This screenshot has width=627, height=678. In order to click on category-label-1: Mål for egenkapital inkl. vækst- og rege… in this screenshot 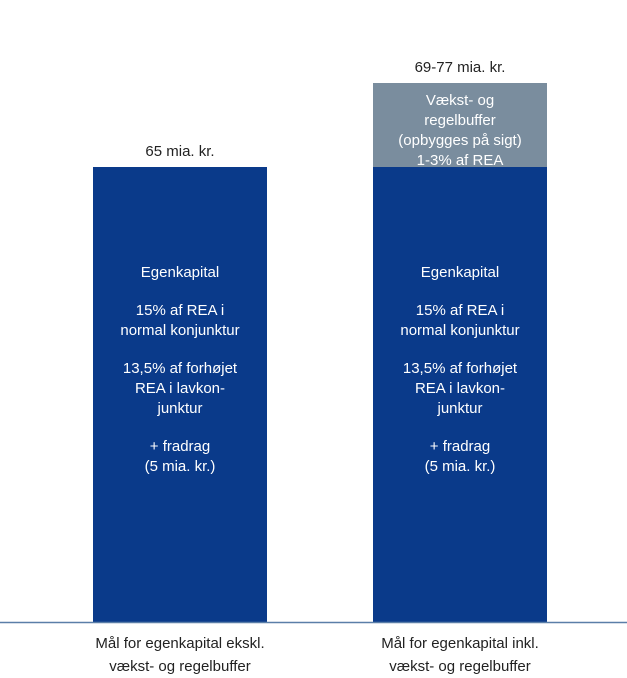, I will do `click(460, 655)`.